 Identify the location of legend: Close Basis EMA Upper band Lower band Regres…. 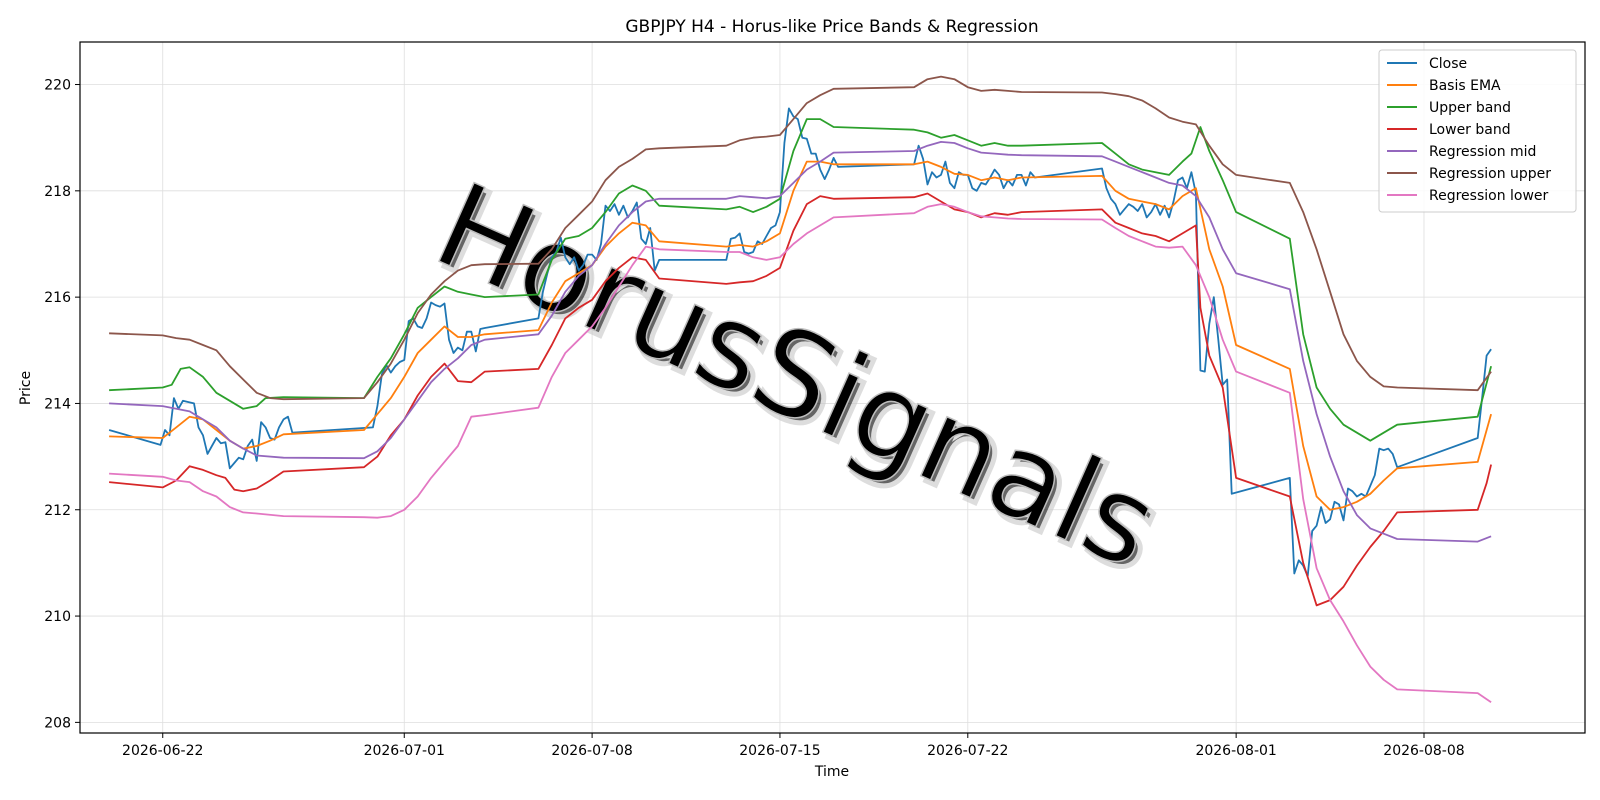
(1477, 131).